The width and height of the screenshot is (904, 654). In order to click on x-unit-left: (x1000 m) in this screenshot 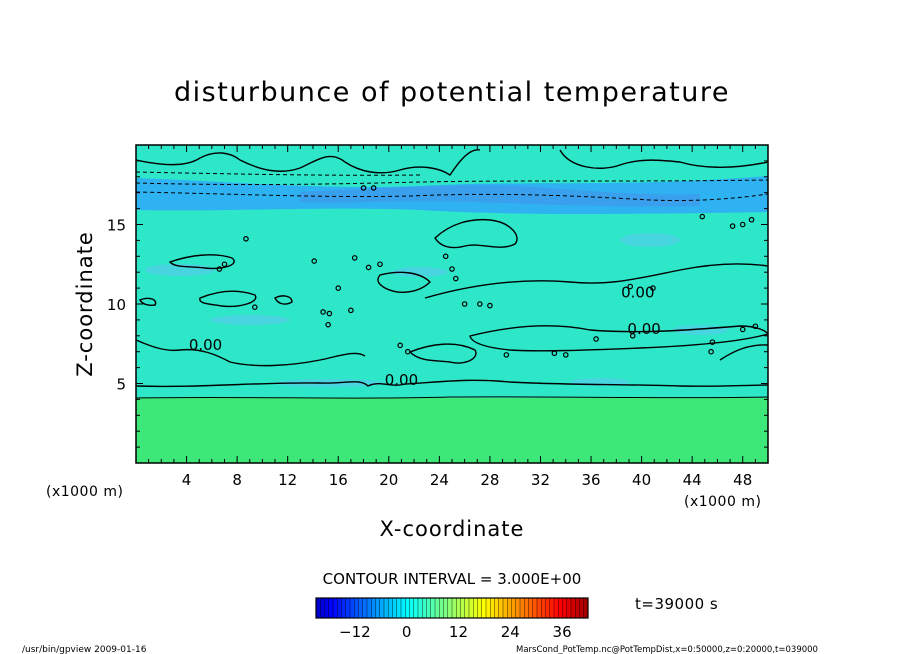, I will do `click(84, 492)`.